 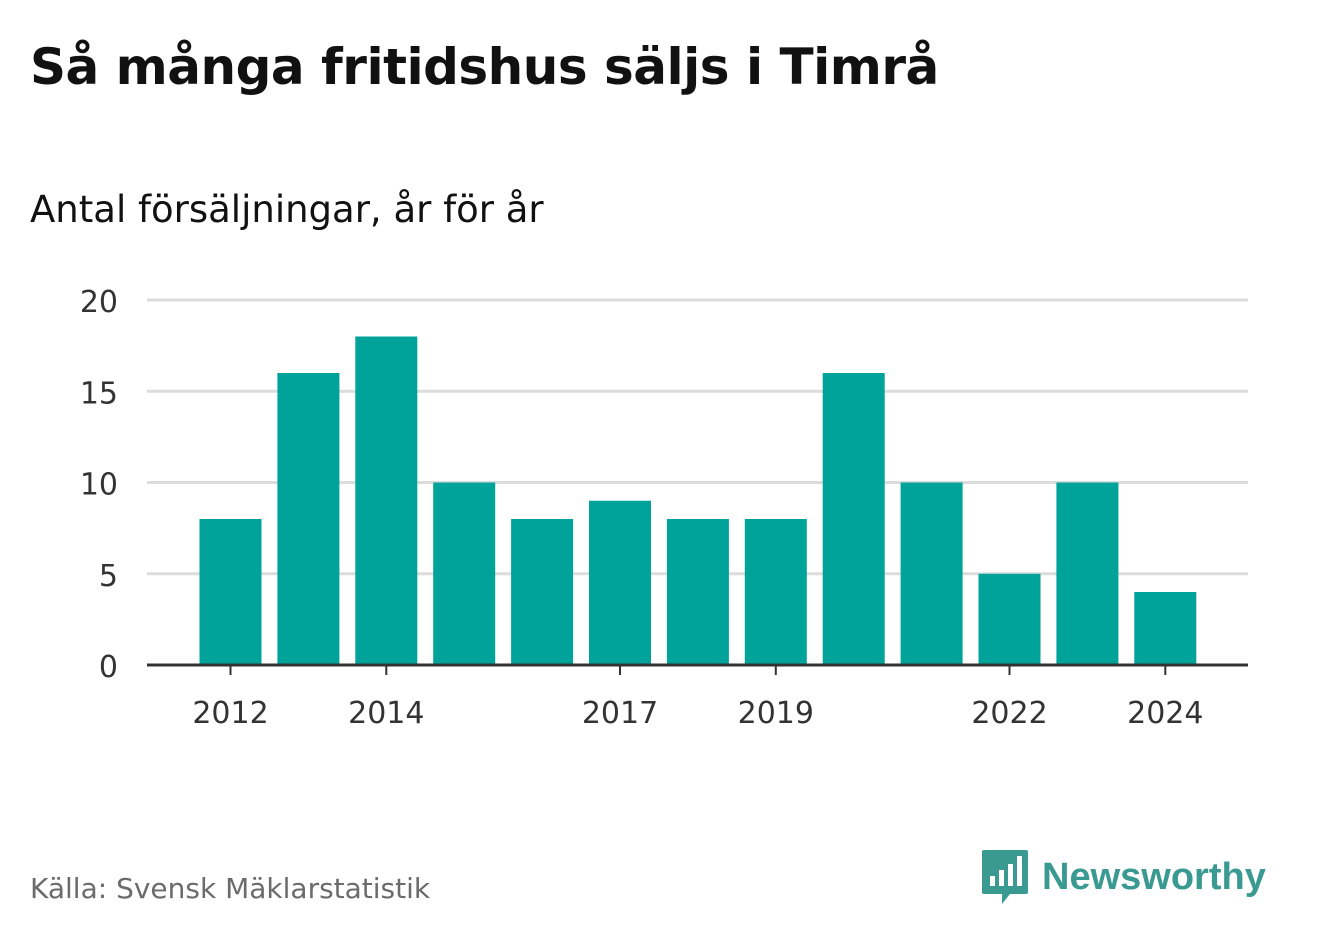 What do you see at coordinates (287, 209) in the screenshot?
I see `chart-subtitle: Antal försäljningar, år för år` at bounding box center [287, 209].